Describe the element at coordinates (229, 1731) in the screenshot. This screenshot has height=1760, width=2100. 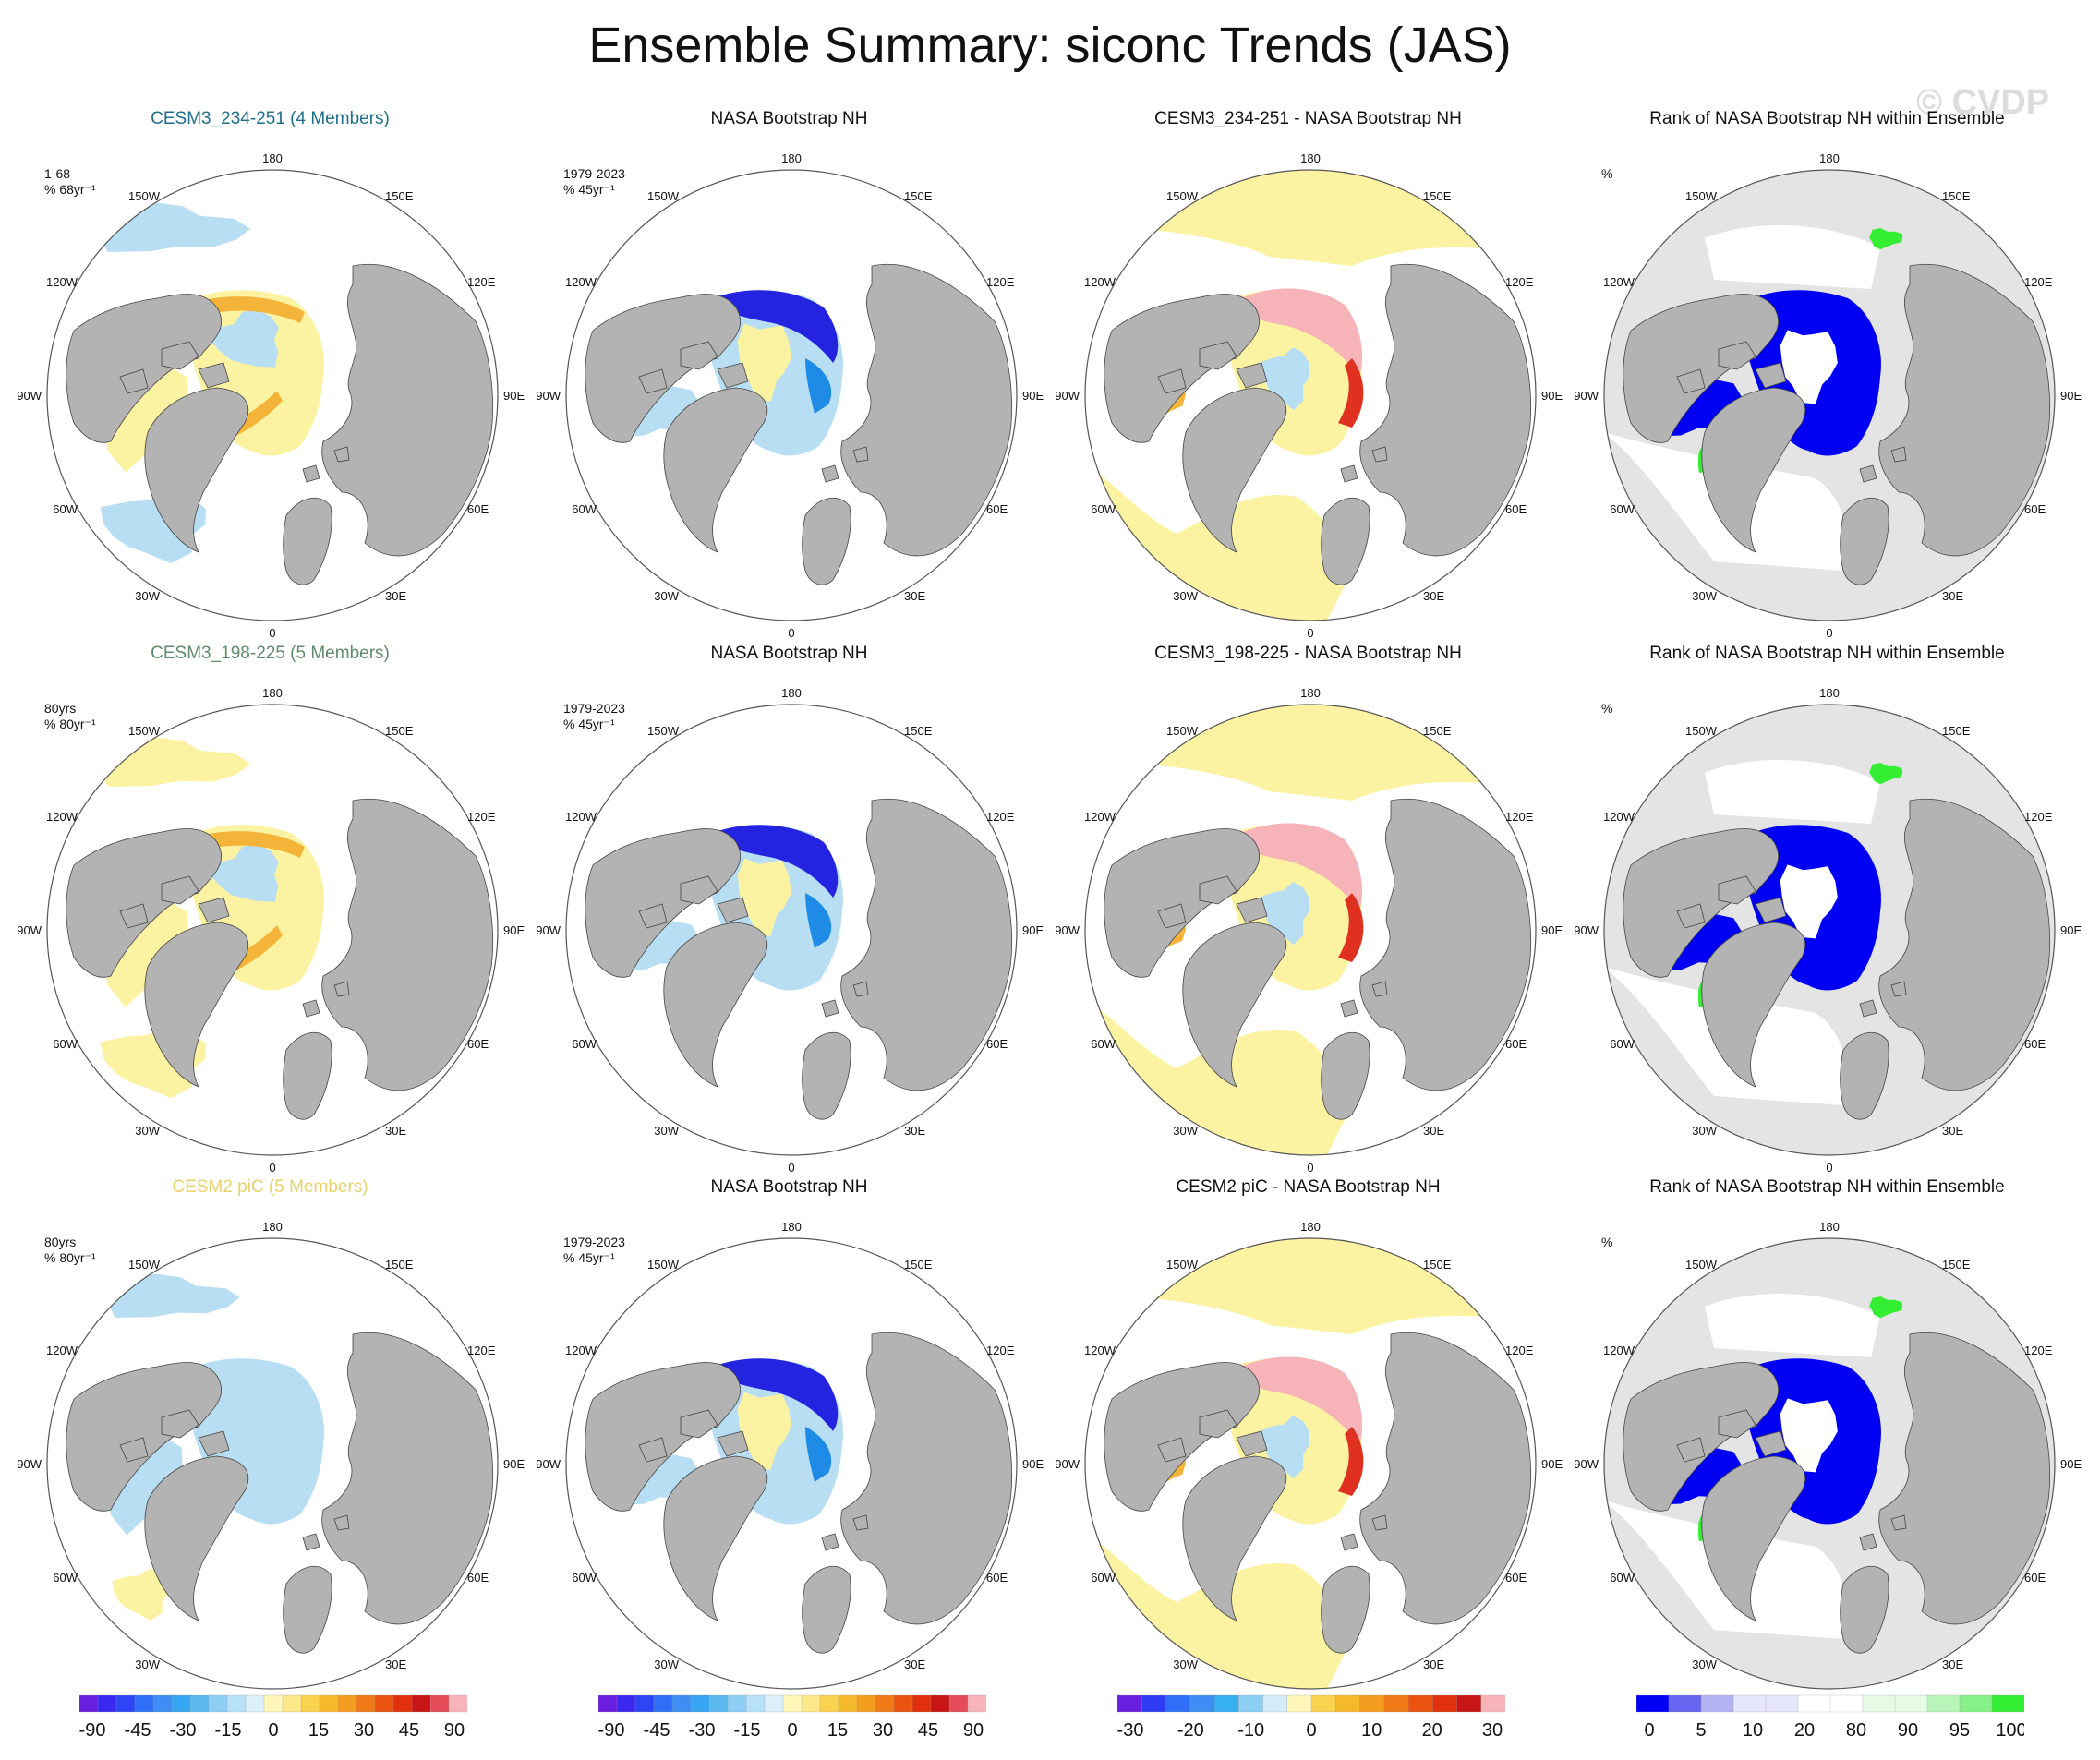
I see `colorbar-tick-label: -15` at that location.